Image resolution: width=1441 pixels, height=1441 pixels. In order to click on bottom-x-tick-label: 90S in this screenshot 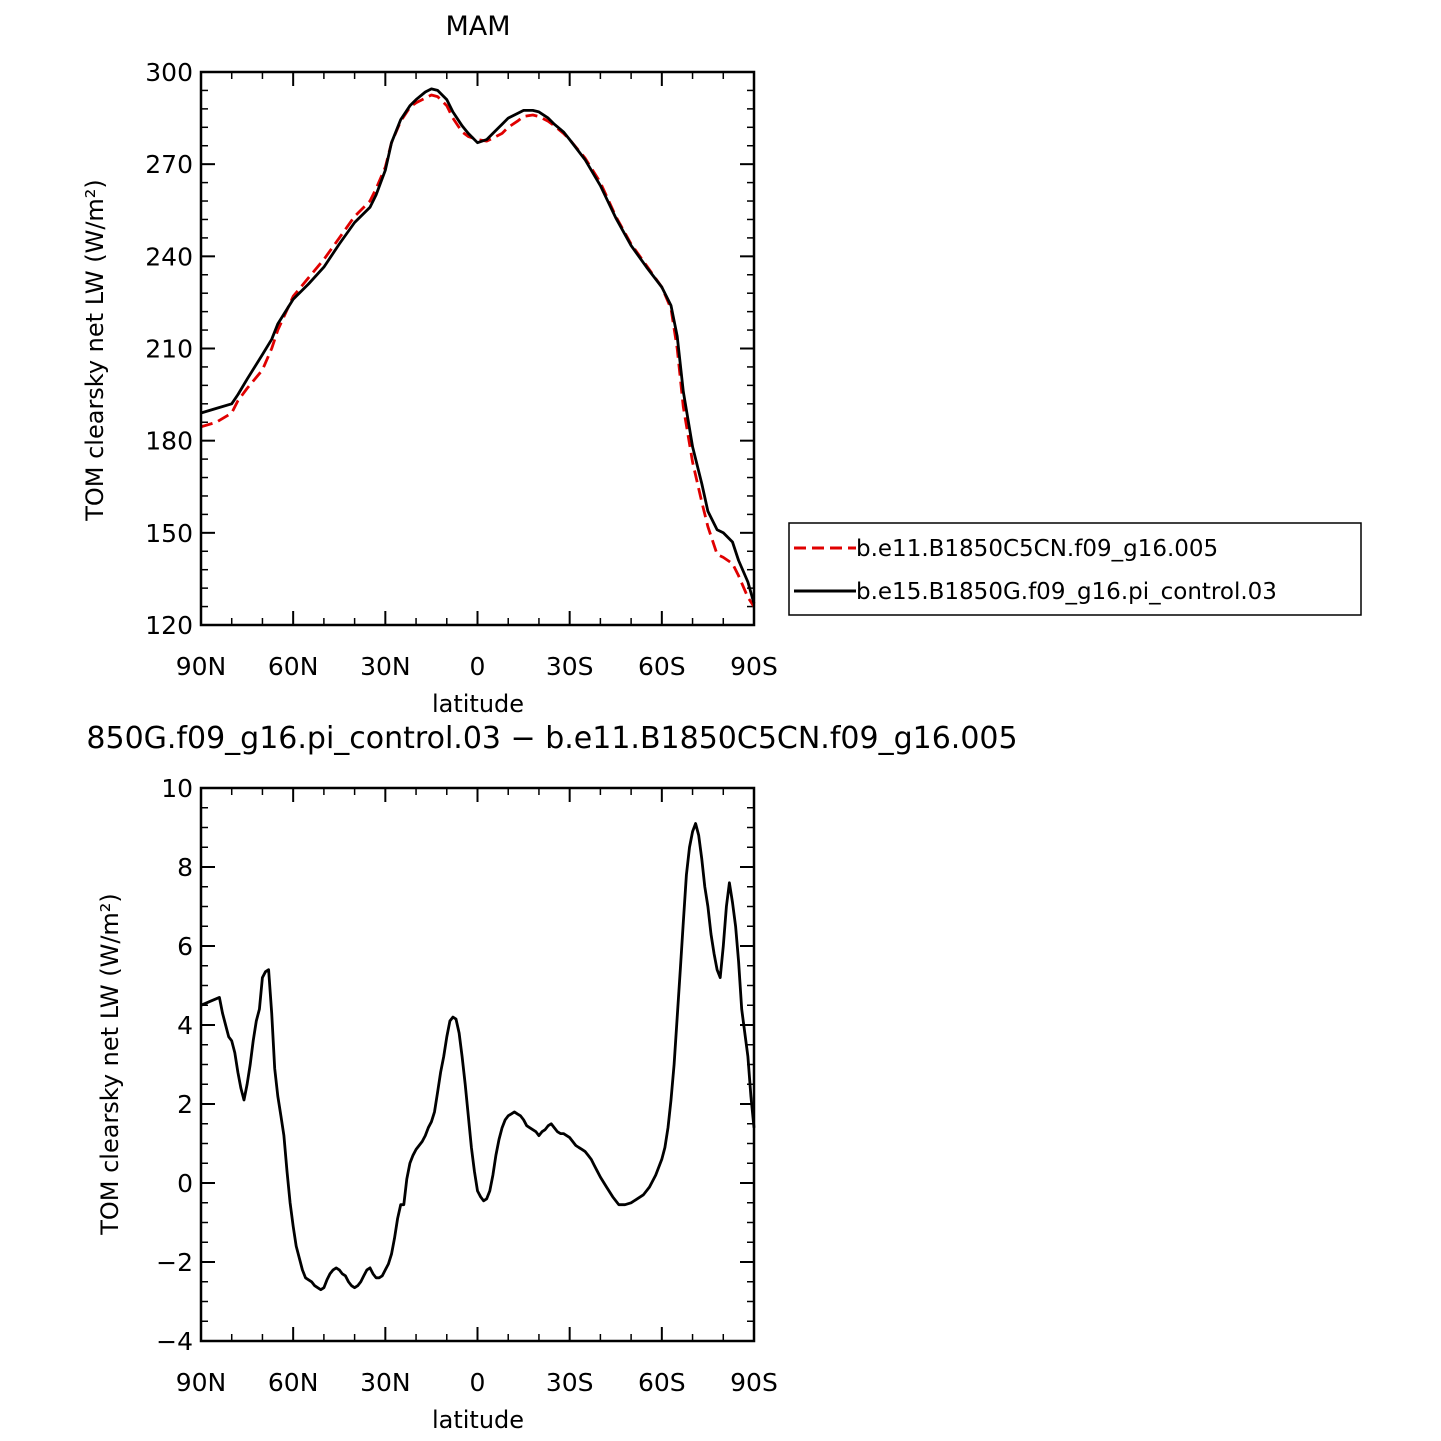, I will do `click(754, 1382)`.